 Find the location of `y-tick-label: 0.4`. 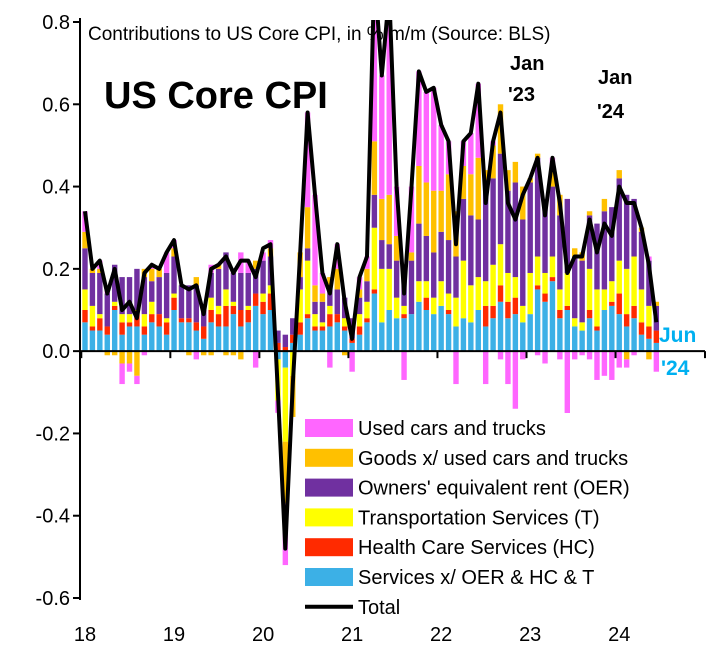

y-tick-label: 0.4 is located at coordinates (56, 188).